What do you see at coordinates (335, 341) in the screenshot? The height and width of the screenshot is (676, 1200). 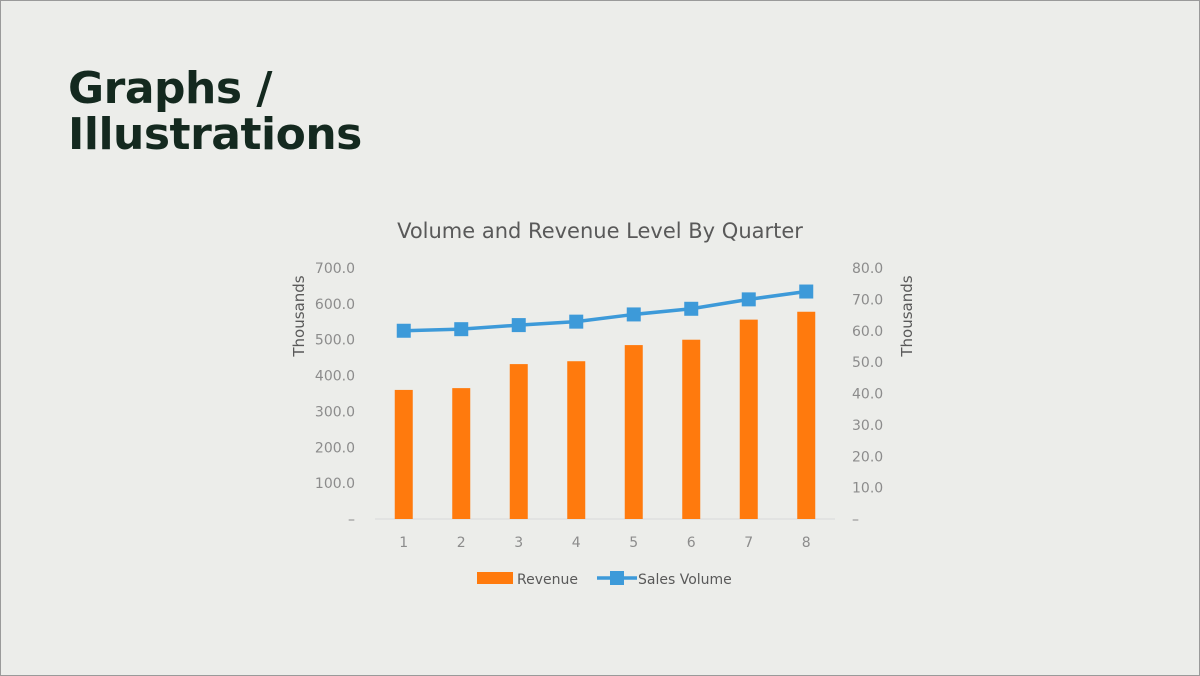 I see `y-left-tick-label: 500.0` at bounding box center [335, 341].